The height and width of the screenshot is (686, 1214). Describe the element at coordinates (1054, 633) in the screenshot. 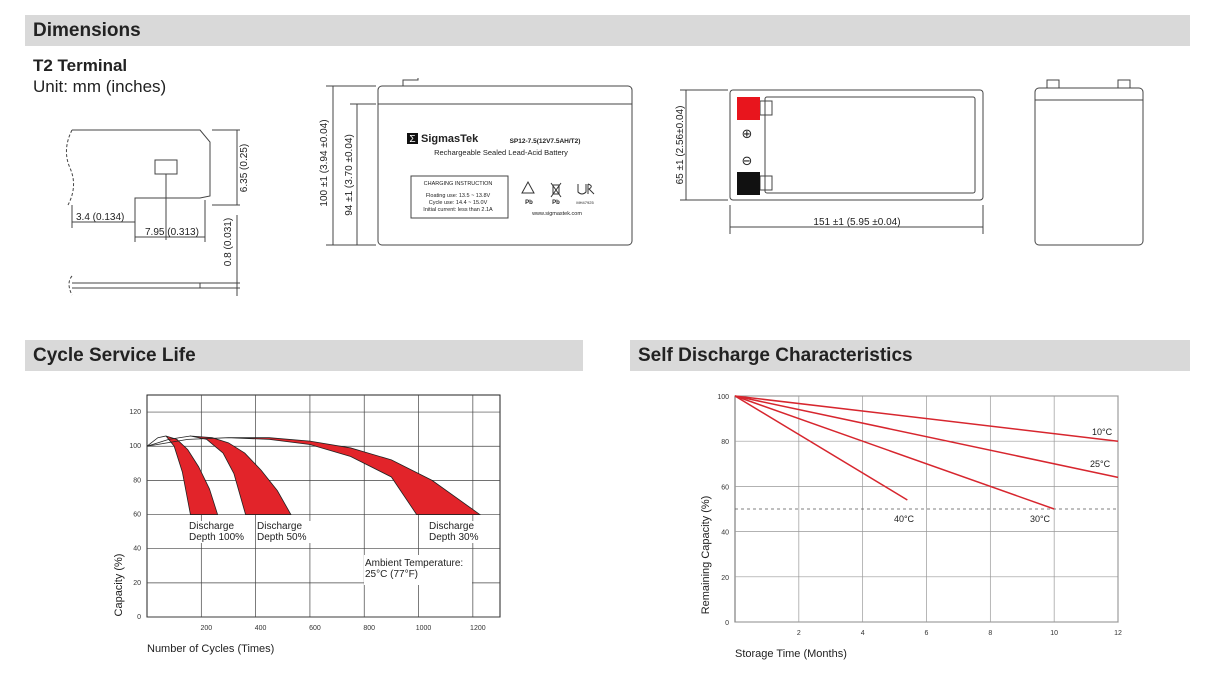

I see `x-tick-label: 10` at that location.